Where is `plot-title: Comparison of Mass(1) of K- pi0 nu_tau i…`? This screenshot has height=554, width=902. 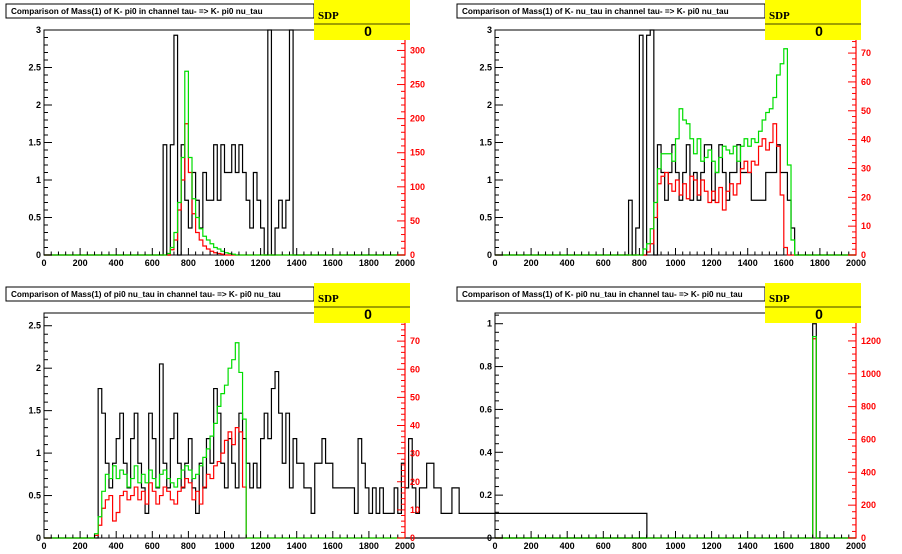
plot-title: Comparison of Mass(1) of K- pi0 nu_tau i… is located at coordinates (602, 294).